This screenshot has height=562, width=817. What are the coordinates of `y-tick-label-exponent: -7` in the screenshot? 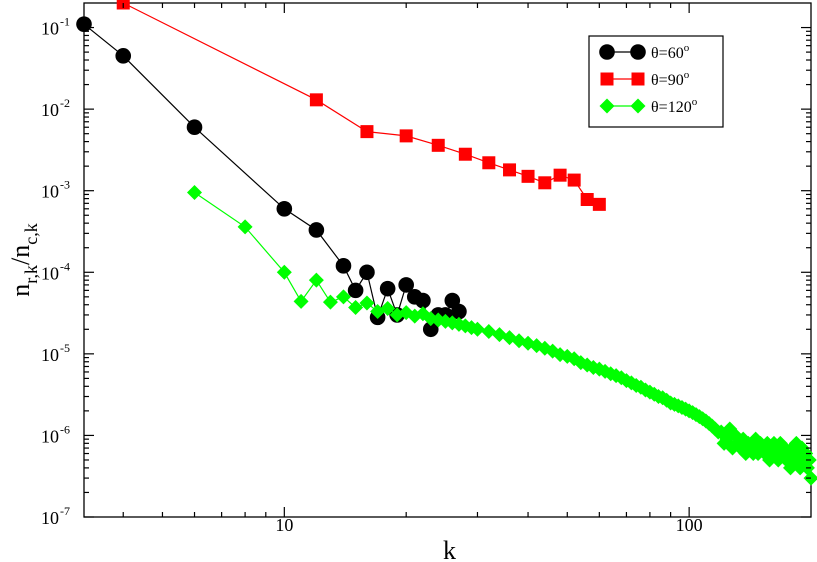 It's located at (65, 511).